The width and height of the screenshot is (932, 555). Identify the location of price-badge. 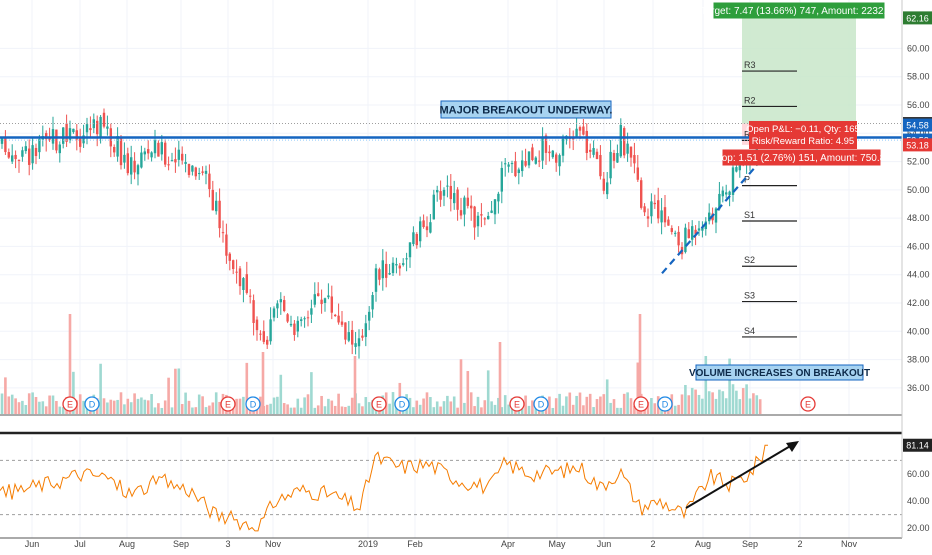
(917, 18).